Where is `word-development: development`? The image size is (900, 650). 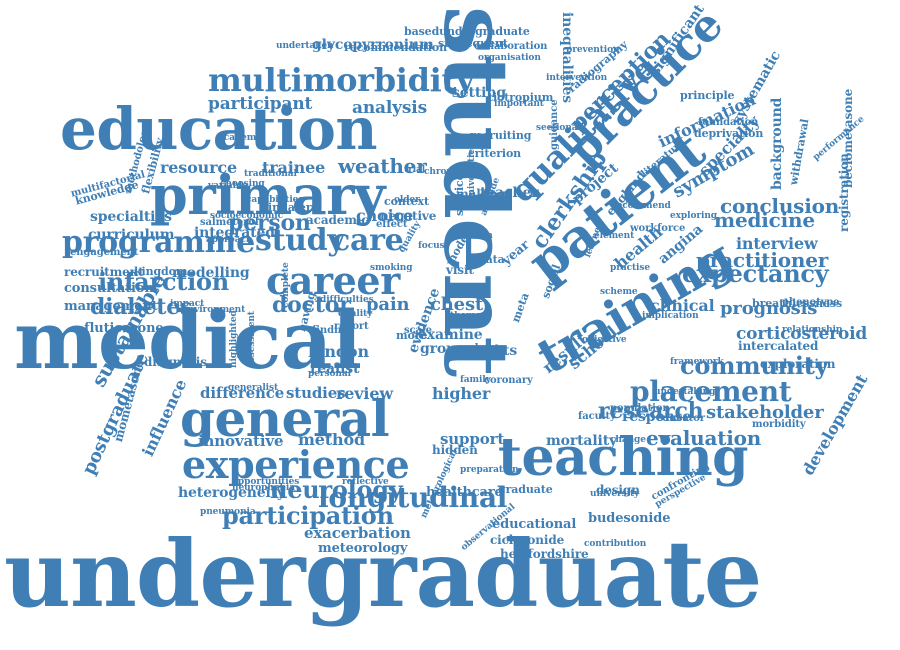
word-development: development is located at coordinates (835, 425).